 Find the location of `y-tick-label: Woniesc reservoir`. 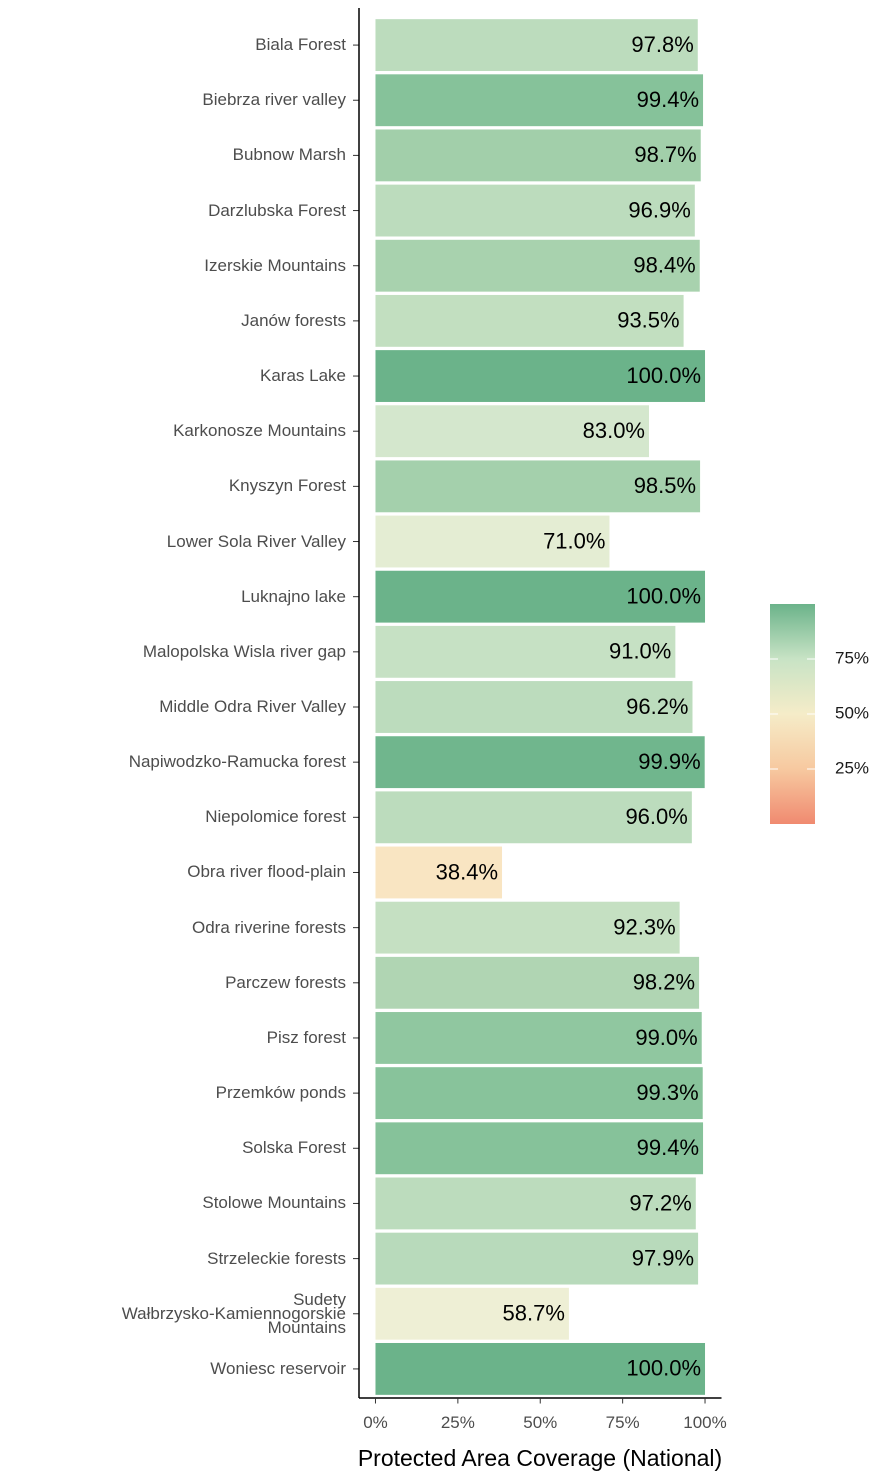

y-tick-label: Woniesc reservoir is located at coordinates (278, 1368).